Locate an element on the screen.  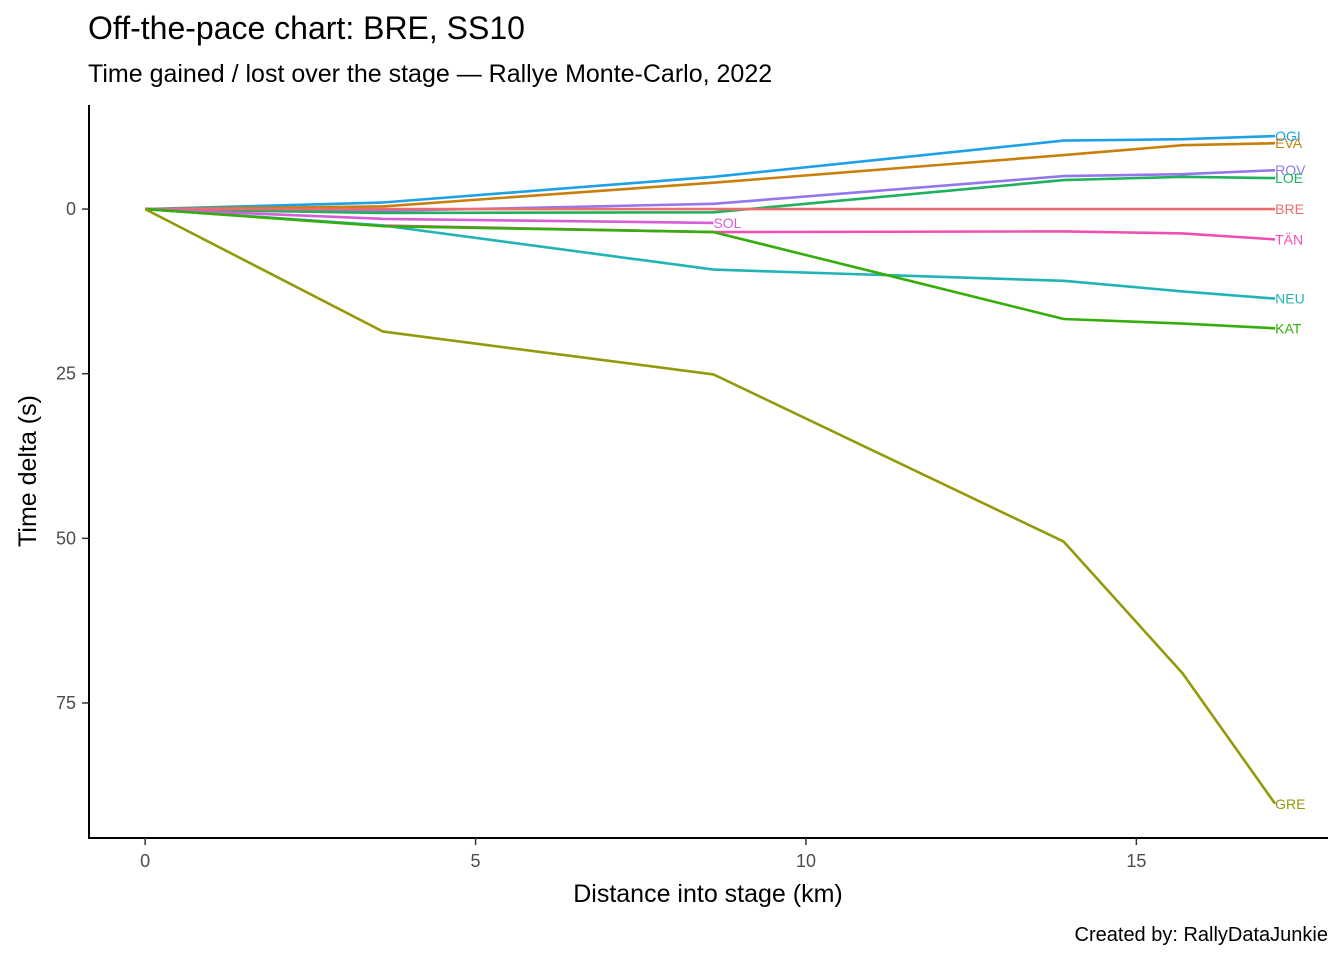
series-line-eva is located at coordinates (710, 176).